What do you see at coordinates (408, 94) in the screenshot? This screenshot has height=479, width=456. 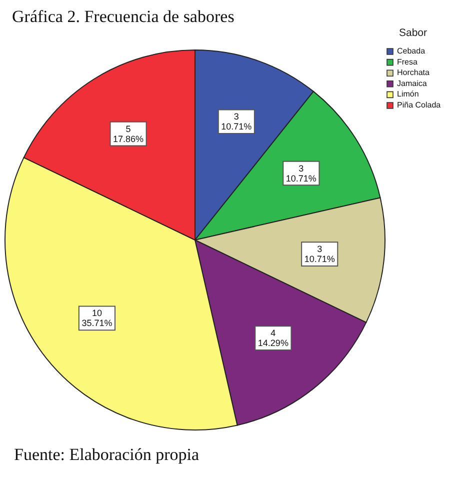 I see `legend-label: Limón` at bounding box center [408, 94].